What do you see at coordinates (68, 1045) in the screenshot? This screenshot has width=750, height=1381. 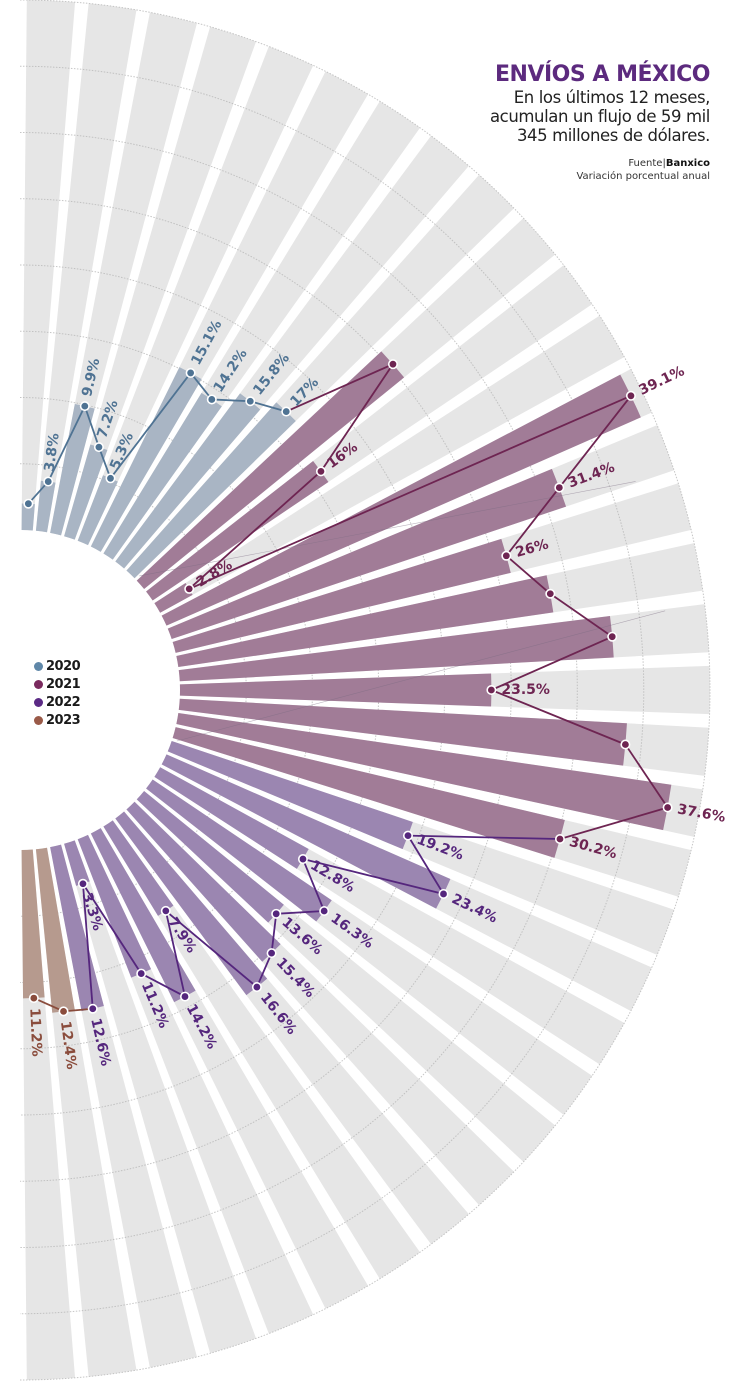 I see `data-label: 12.4%` at bounding box center [68, 1045].